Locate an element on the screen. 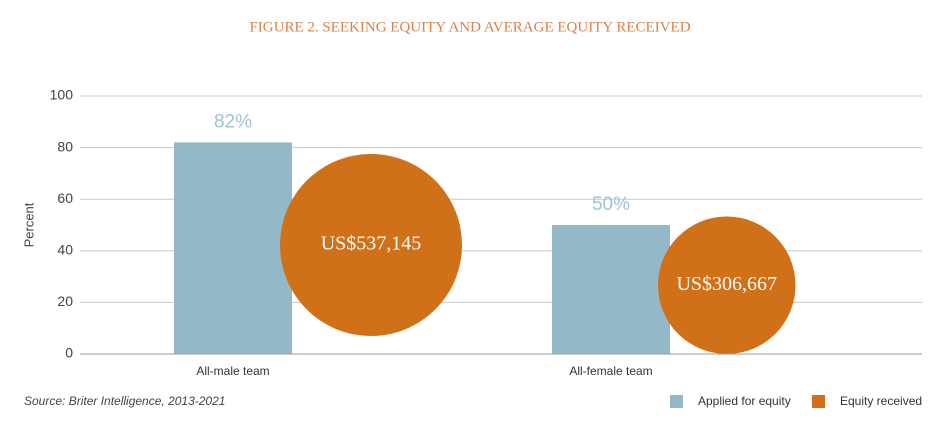 The image size is (940, 421). y-axis-label: Percent is located at coordinates (28, 224).